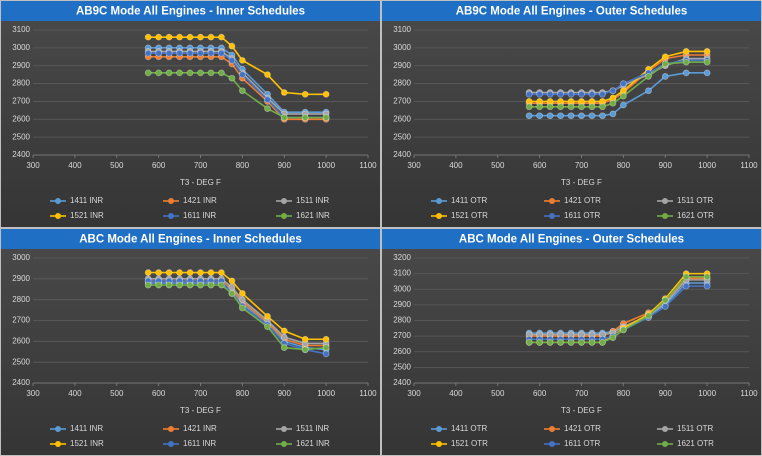  I want to click on legend-label: 1421 INR, so click(200, 428).